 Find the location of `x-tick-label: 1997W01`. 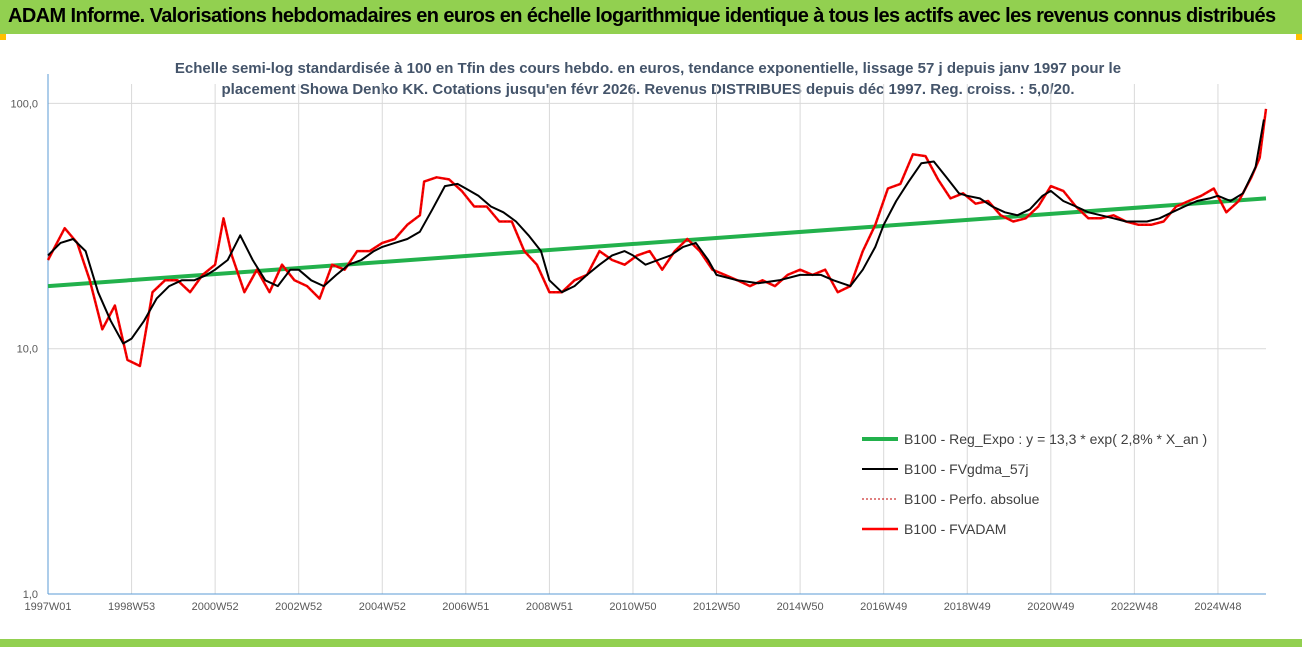

x-tick-label: 1997W01 is located at coordinates (47, 607).